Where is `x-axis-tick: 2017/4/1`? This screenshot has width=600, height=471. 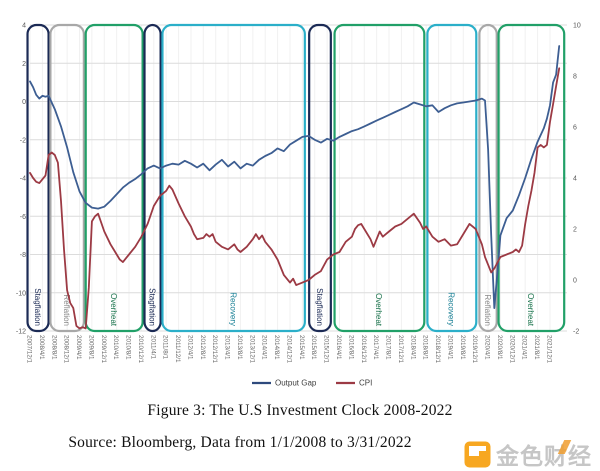 x-axis-tick: 2017/4/1 is located at coordinates (375, 347).